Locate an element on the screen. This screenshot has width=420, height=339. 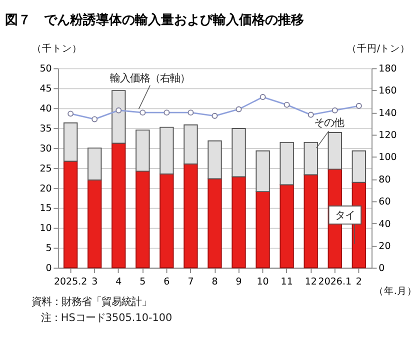
x-tick-label: 2025.2 is located at coordinates (71, 282).